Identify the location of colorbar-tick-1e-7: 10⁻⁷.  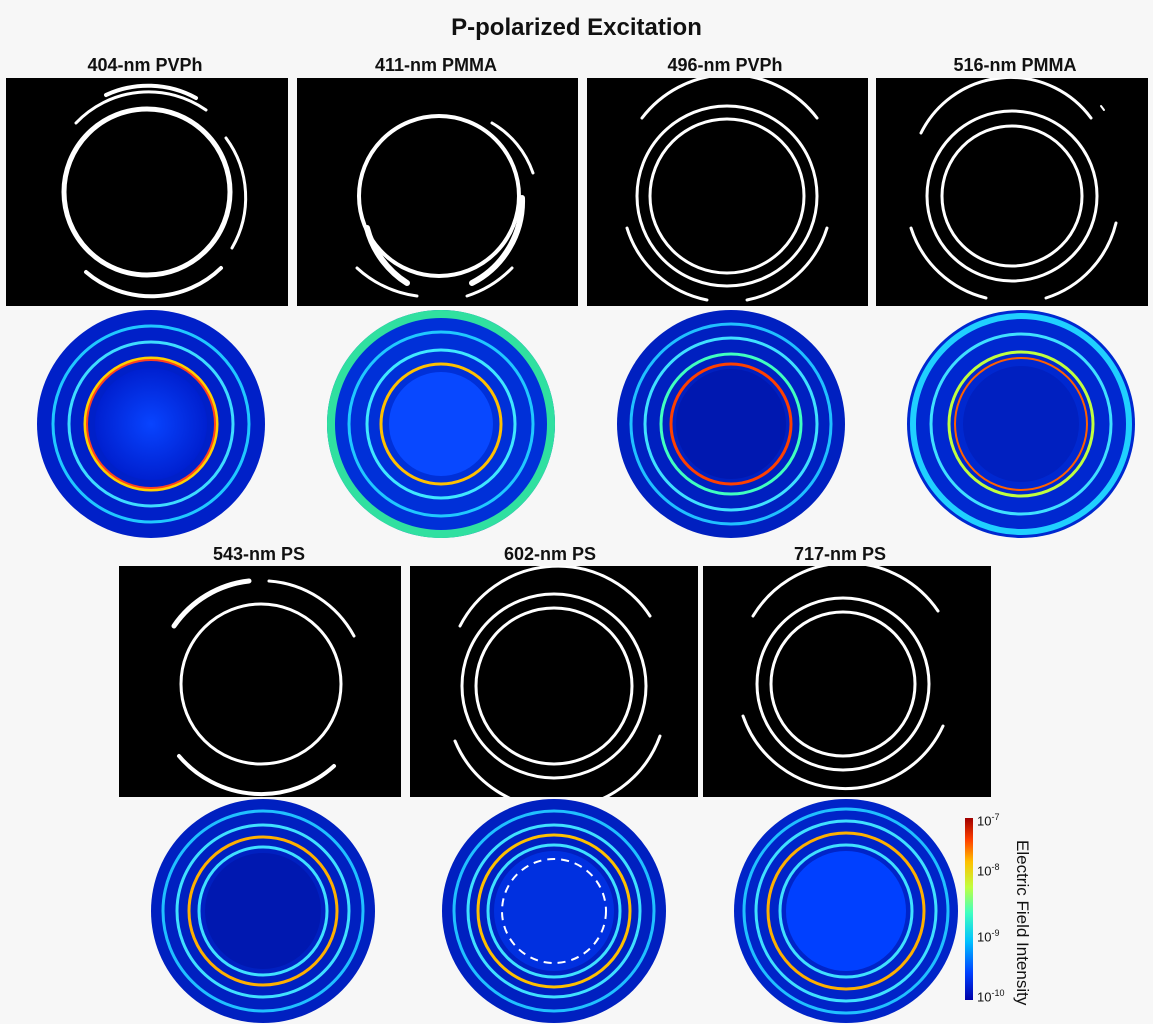
(988, 820).